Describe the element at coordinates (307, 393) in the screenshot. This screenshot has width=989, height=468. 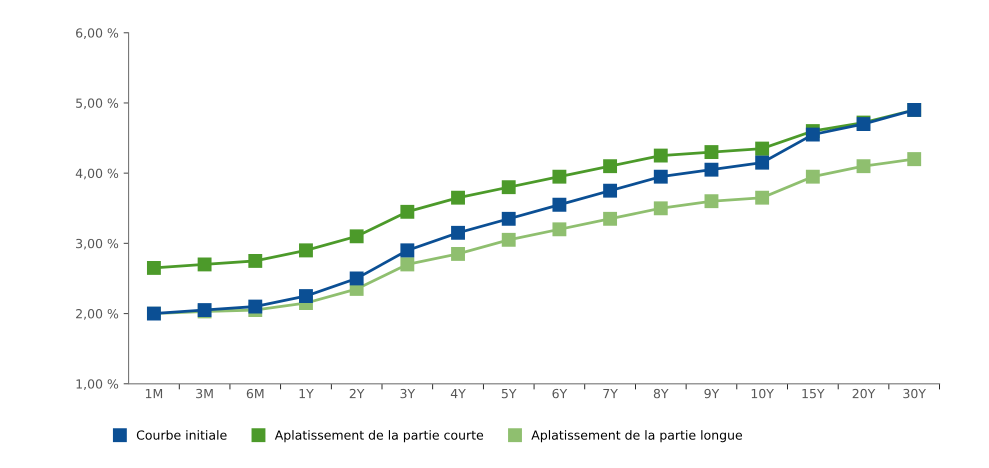
I see `x-tick-label: 1Y` at that location.